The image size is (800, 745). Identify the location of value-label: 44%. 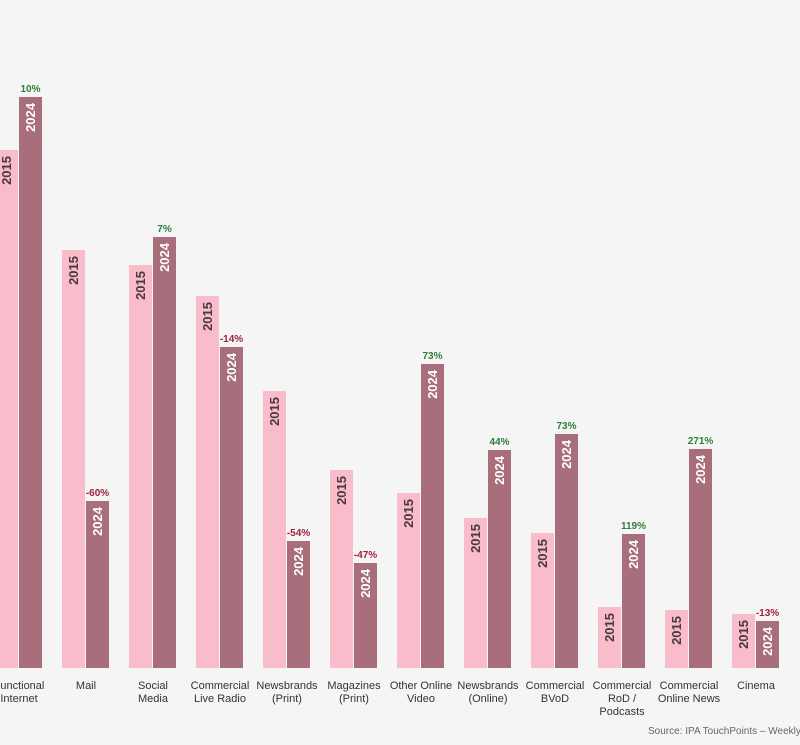
(499, 442).